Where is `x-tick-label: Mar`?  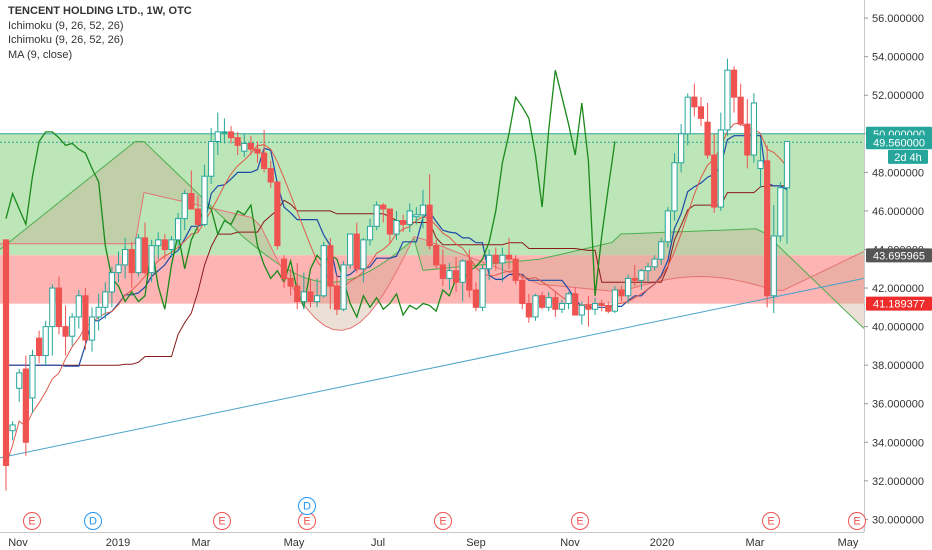 x-tick-label: Mar is located at coordinates (755, 543).